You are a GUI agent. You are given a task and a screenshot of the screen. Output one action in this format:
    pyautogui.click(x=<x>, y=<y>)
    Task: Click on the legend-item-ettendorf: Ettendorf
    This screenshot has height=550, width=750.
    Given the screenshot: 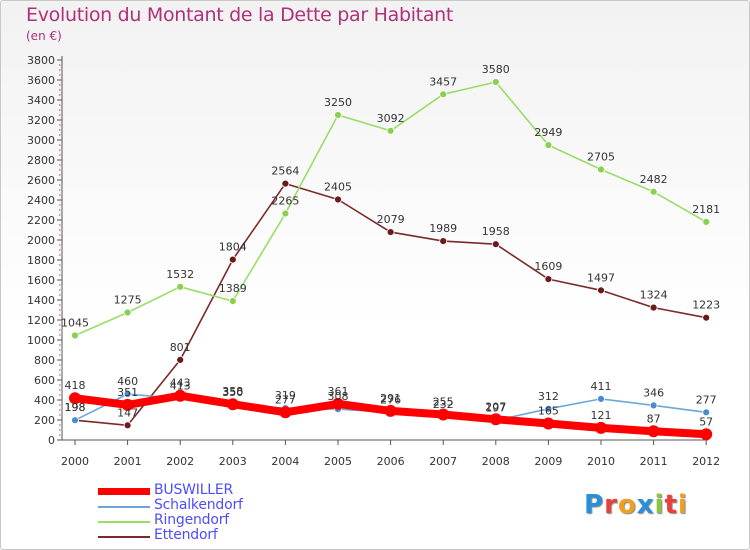 What is the action you would take?
    pyautogui.click(x=198, y=535)
    